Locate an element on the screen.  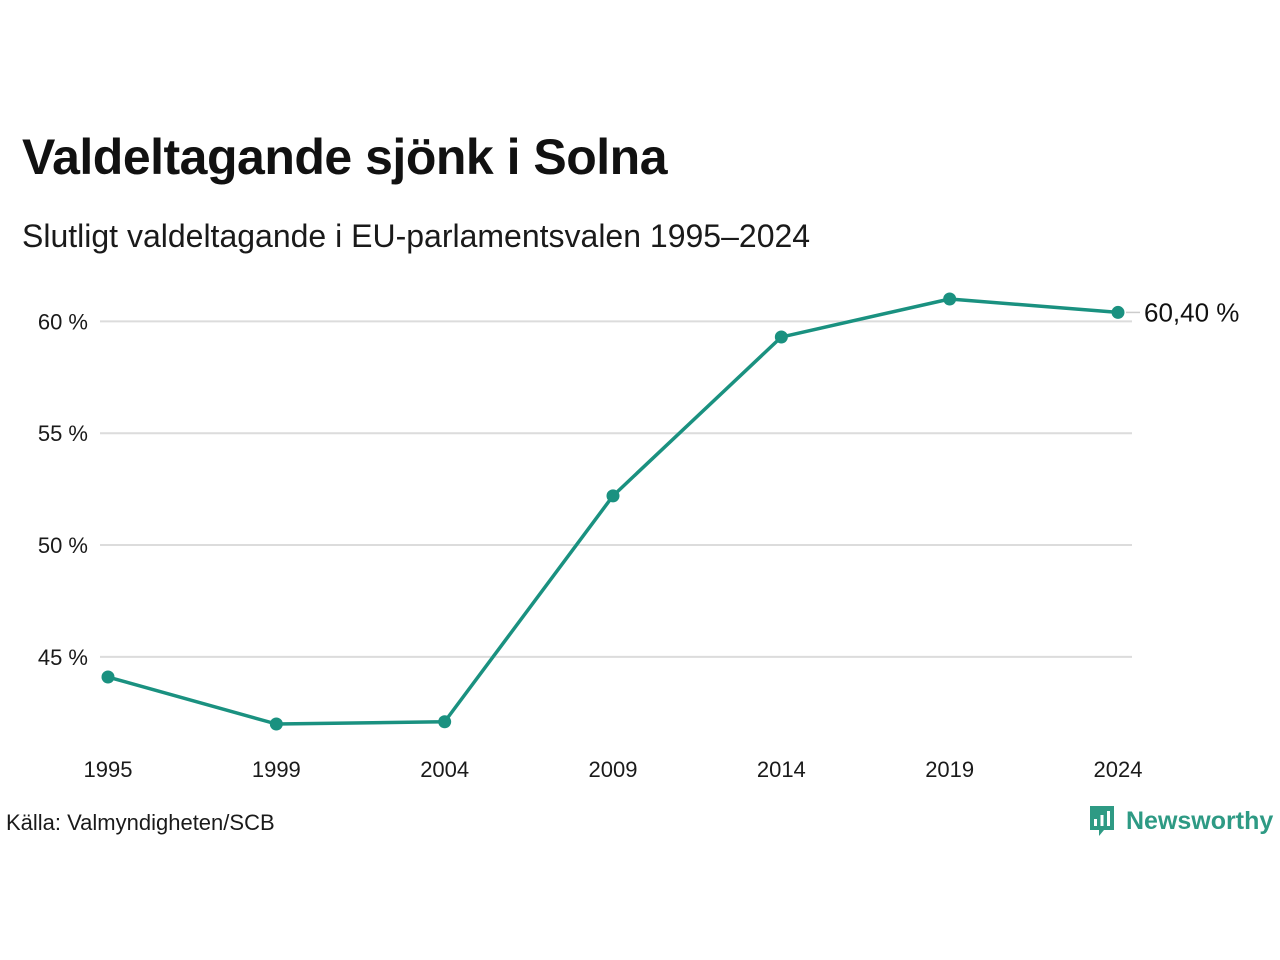
x-tick-label: 1995 is located at coordinates (108, 769).